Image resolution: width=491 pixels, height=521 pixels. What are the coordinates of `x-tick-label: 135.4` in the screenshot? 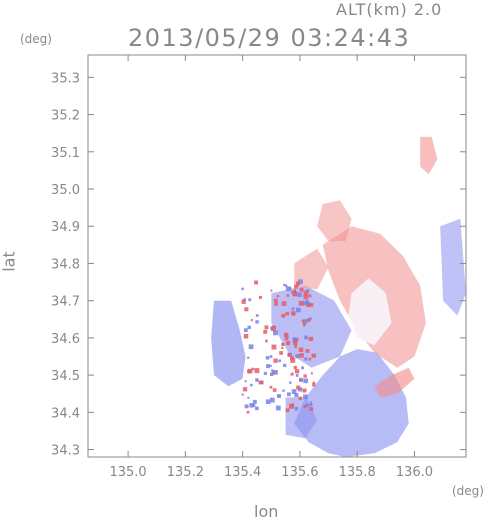 It's located at (242, 472).